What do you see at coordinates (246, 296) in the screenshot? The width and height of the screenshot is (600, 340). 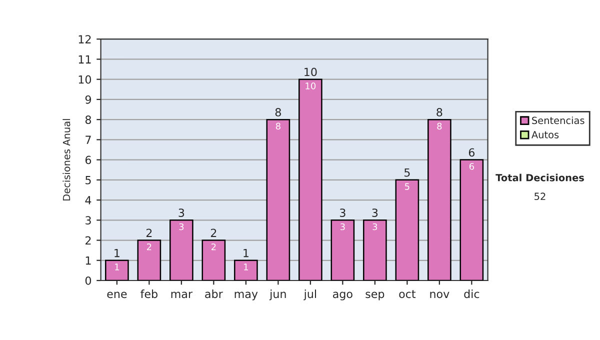 I see `x-tick-label: may` at bounding box center [246, 296].